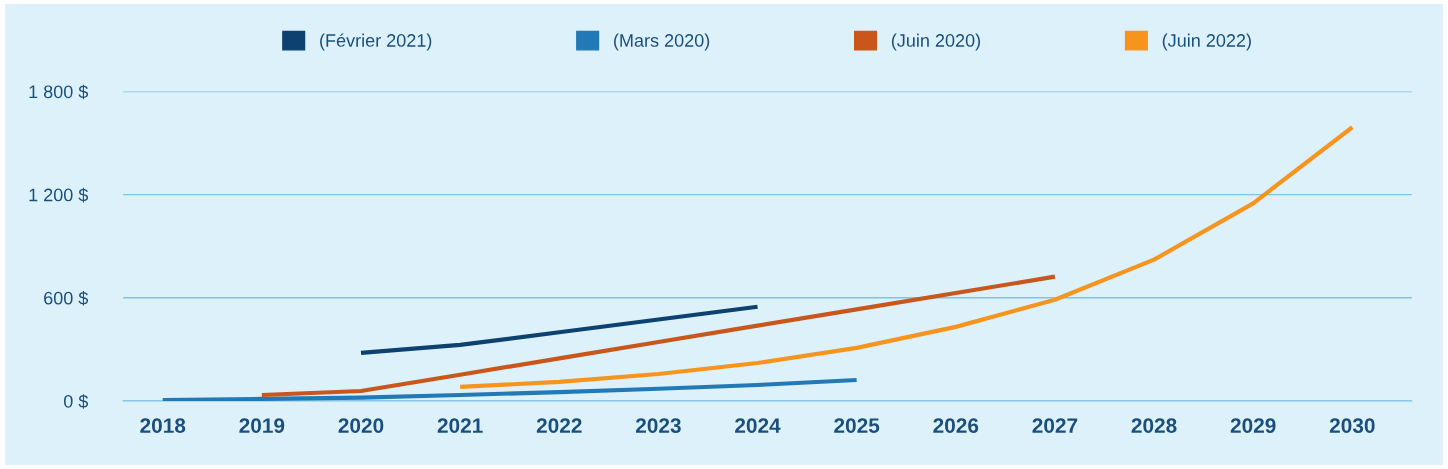 This screenshot has width=1448, height=469. What do you see at coordinates (376, 42) in the screenshot?
I see `legend-label: (Février 2021)` at bounding box center [376, 42].